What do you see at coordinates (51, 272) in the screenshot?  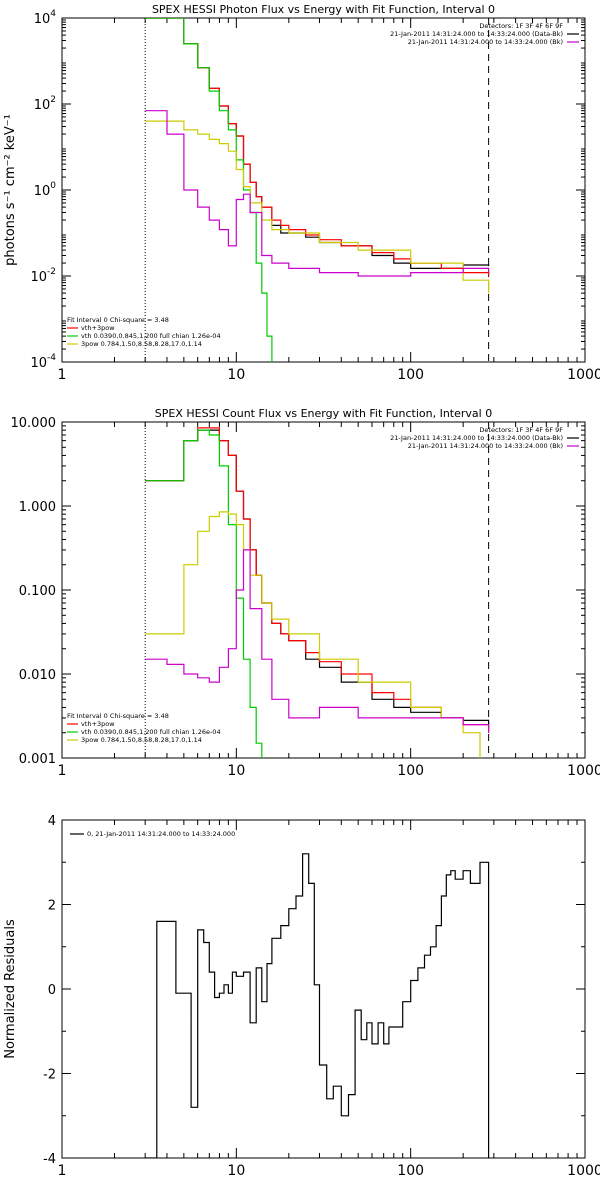 I see `y-tick-exponent: -2` at bounding box center [51, 272].